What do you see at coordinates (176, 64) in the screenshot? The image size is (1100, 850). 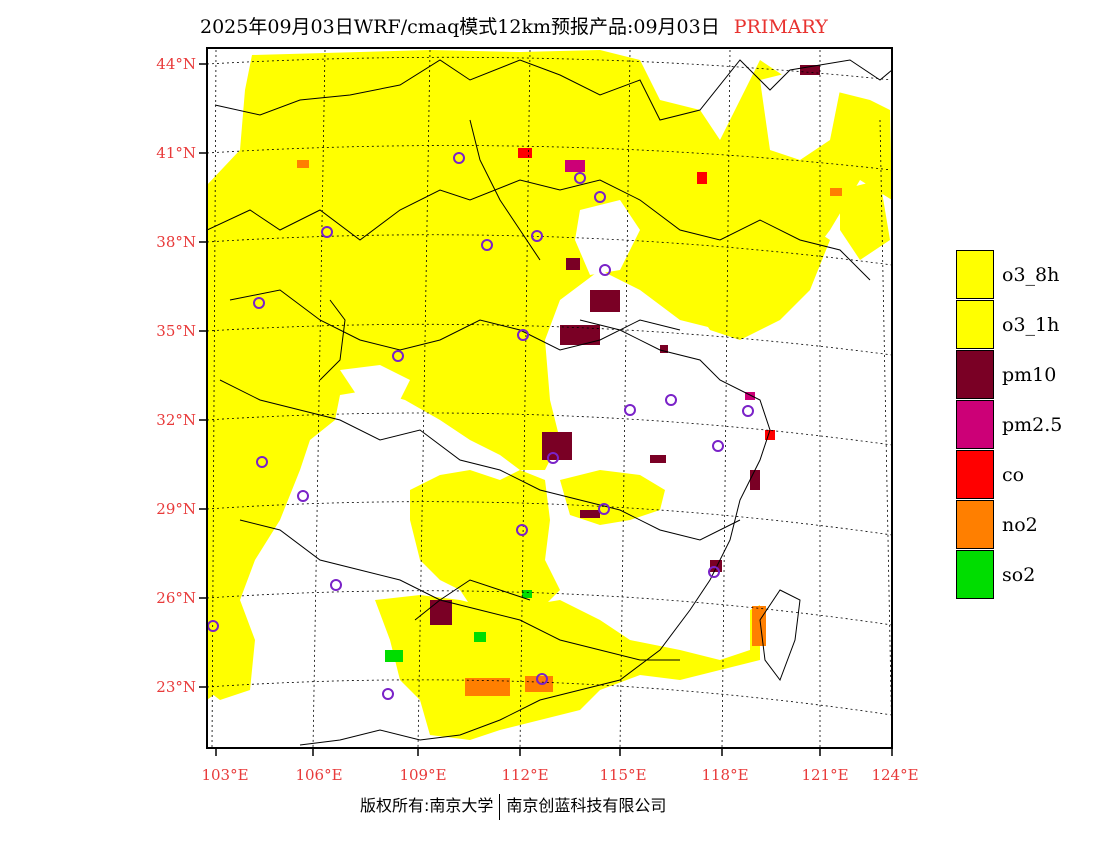 I see `lat-label-44: 44°N` at bounding box center [176, 64].